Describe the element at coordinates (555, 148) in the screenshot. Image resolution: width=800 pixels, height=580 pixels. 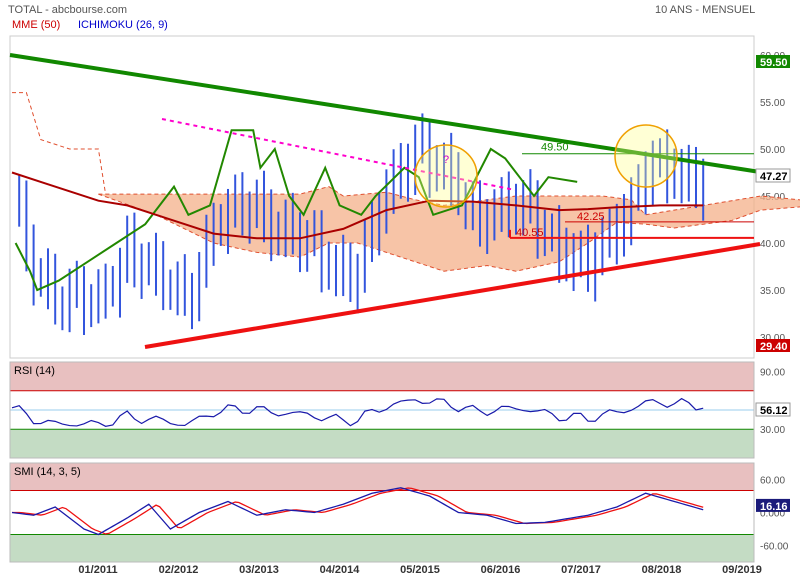
I see `annotation-49-50: 49.50` at that location.